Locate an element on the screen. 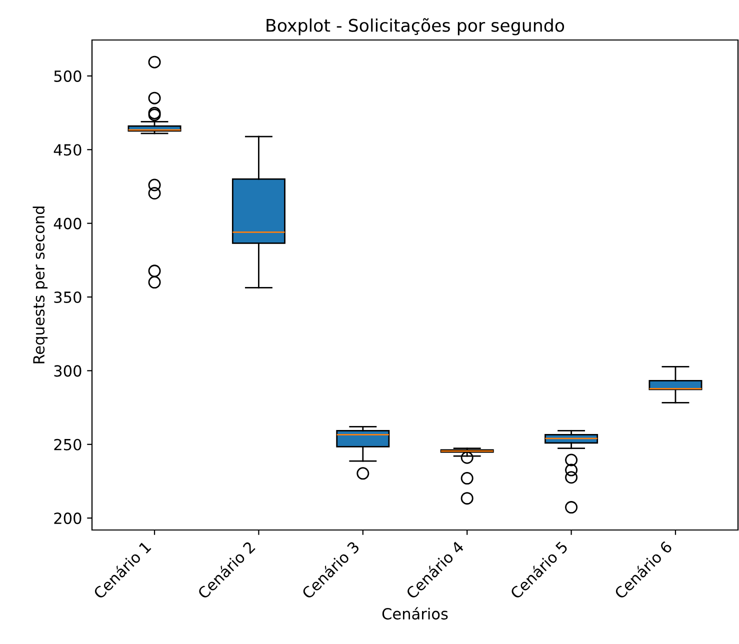 This screenshot has width=739, height=644. y-tick-label: 450 is located at coordinates (68, 150).